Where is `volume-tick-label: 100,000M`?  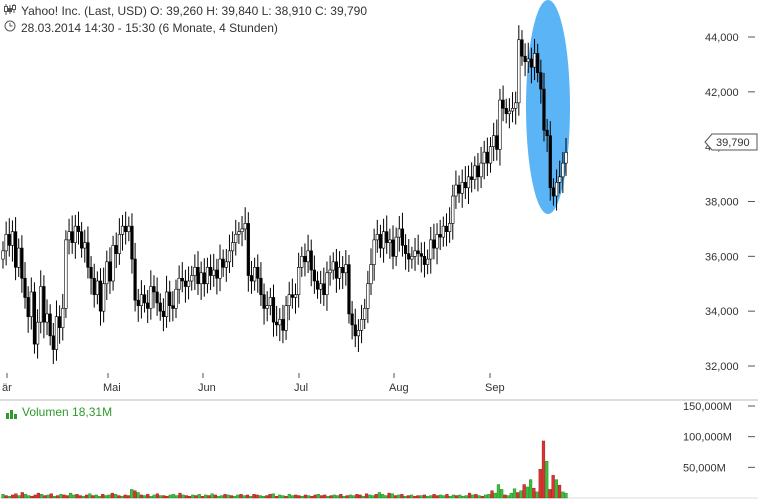 volume-tick-label: 100,000M is located at coordinates (707, 438).